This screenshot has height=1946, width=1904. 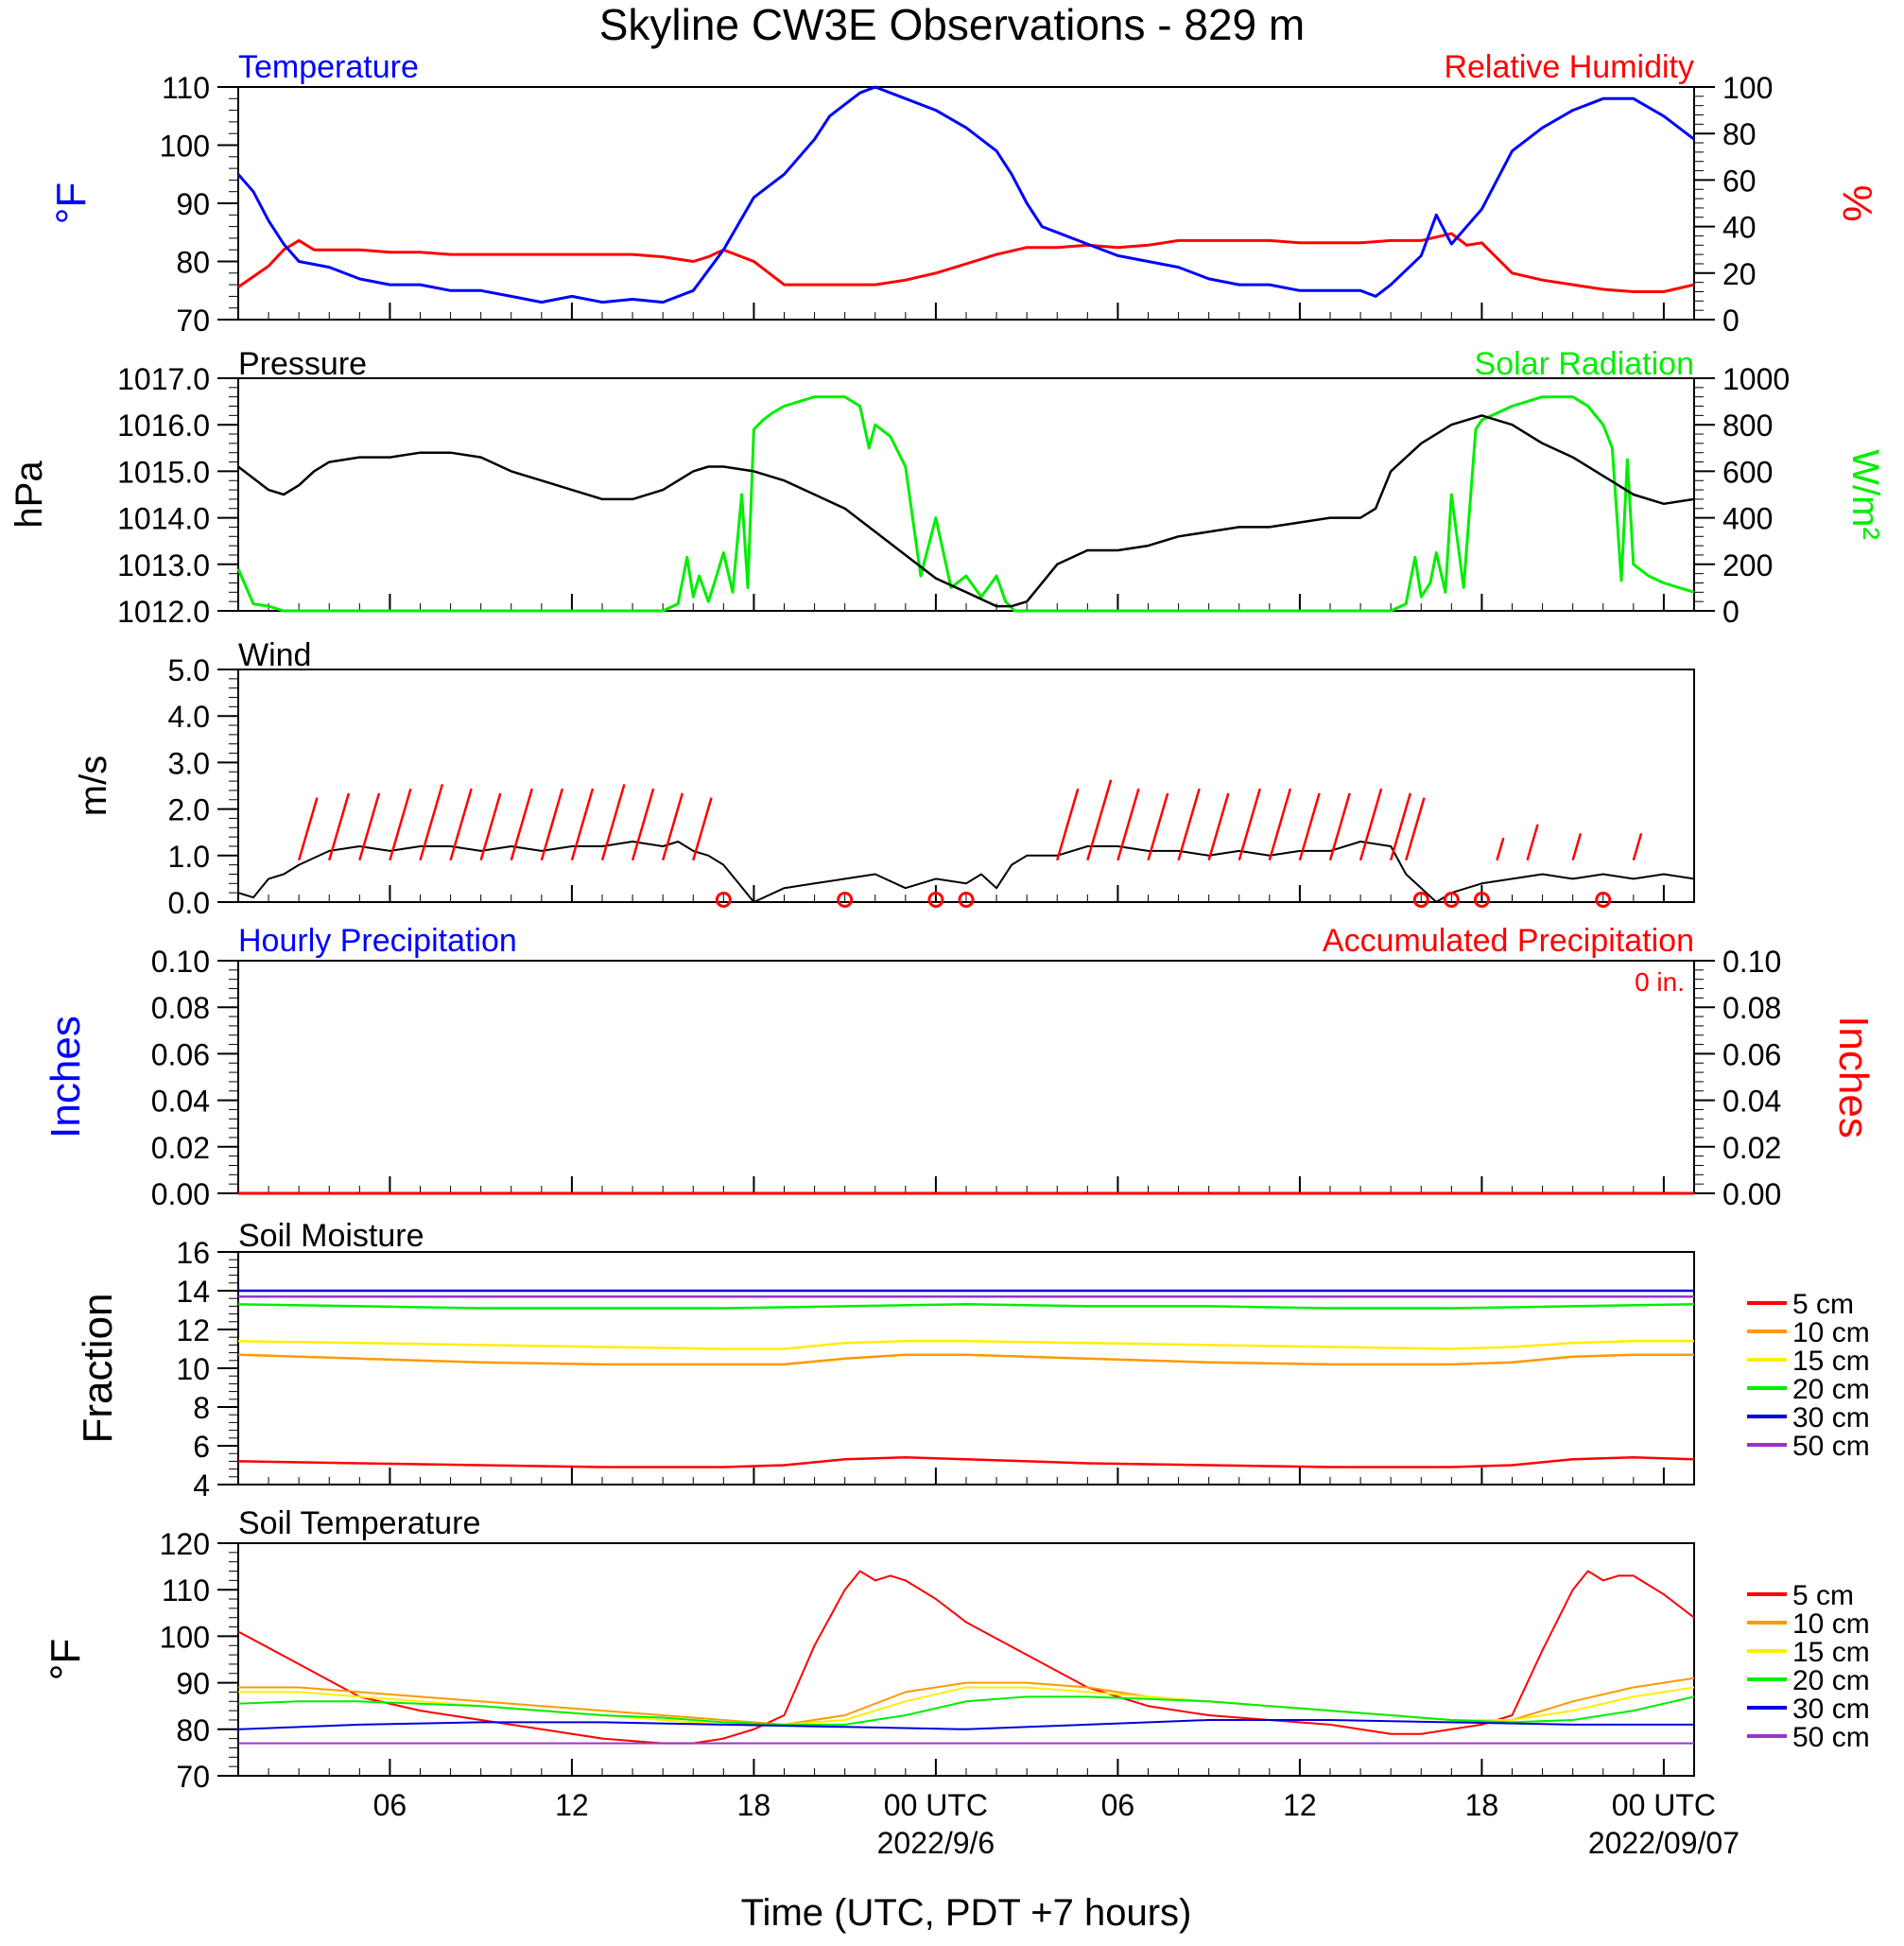 I want to click on hourly-precip-unit-label: Inches, so click(x=66, y=1077).